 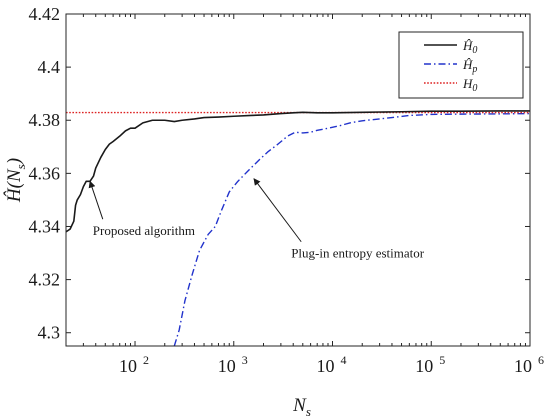 What do you see at coordinates (301, 406) in the screenshot?
I see `x-axis-title: Ns` at bounding box center [301, 406].